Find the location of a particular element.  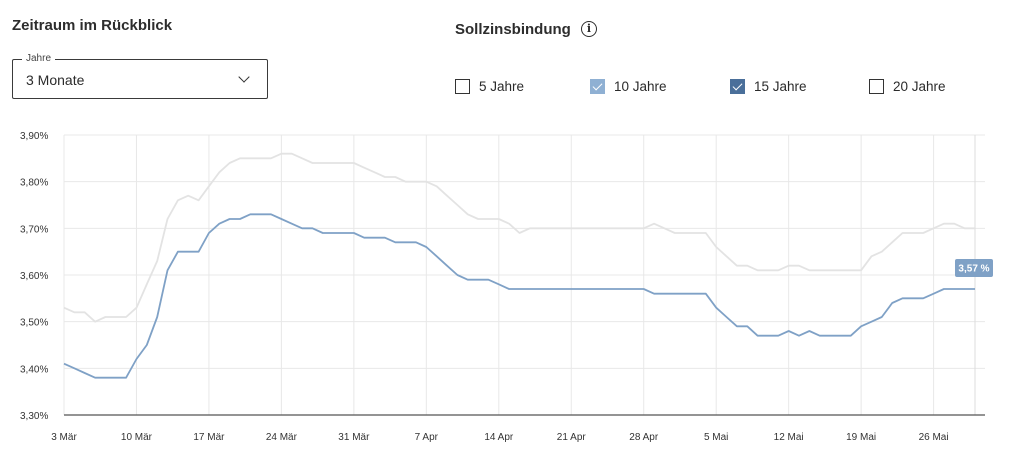

x-tick-label: 14 Apr is located at coordinates (499, 437).